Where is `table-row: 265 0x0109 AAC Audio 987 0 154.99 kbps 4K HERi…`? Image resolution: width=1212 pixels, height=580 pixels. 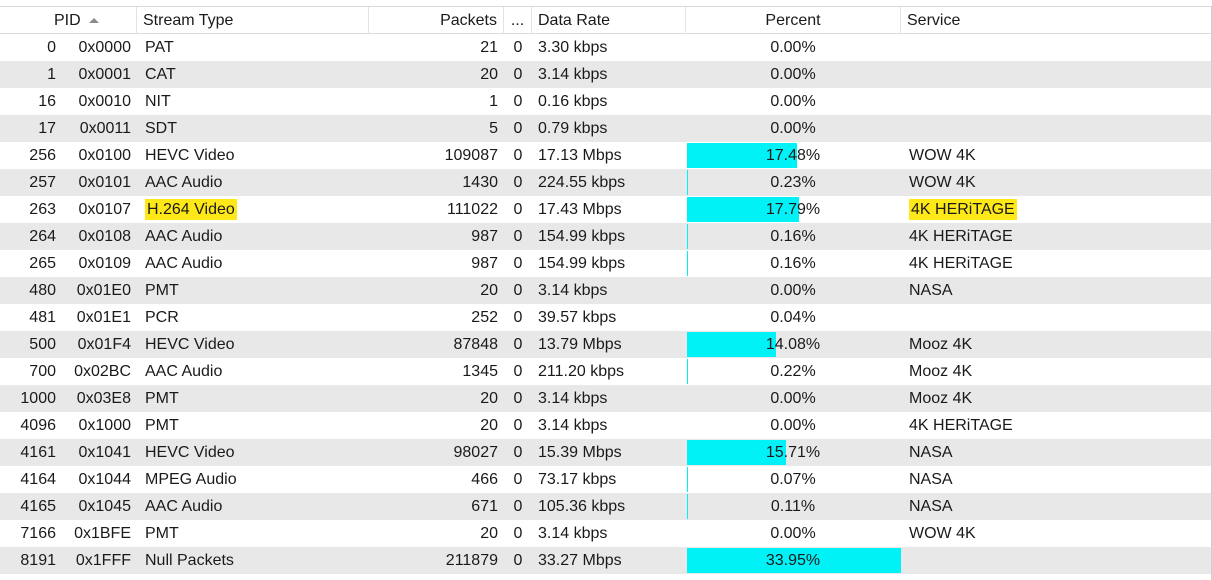 table-row: 265 0x0109 AAC Audio 987 0 154.99 kbps 4K HERi… is located at coordinates (606, 263).